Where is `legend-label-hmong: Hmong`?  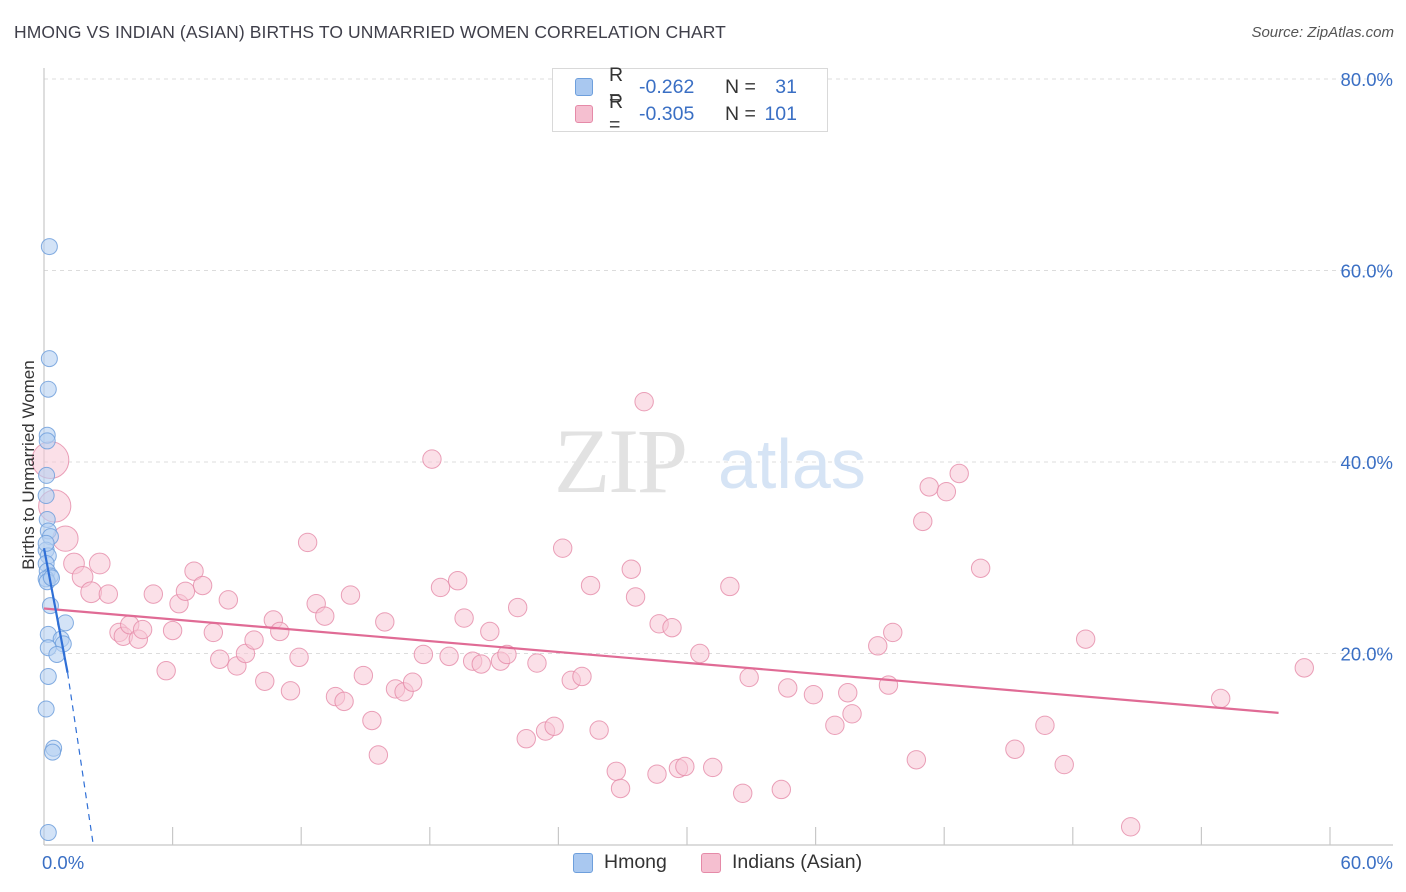 legend-label-hmong: Hmong is located at coordinates (635, 862).